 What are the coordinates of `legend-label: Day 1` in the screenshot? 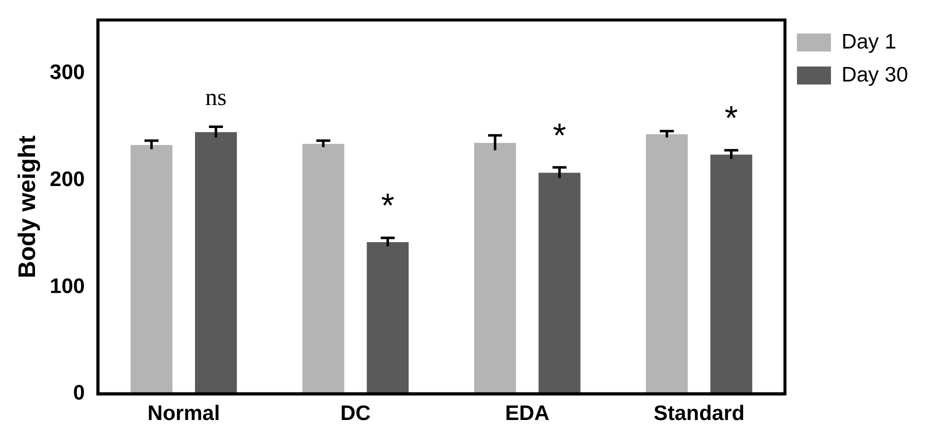 It's located at (868, 42).